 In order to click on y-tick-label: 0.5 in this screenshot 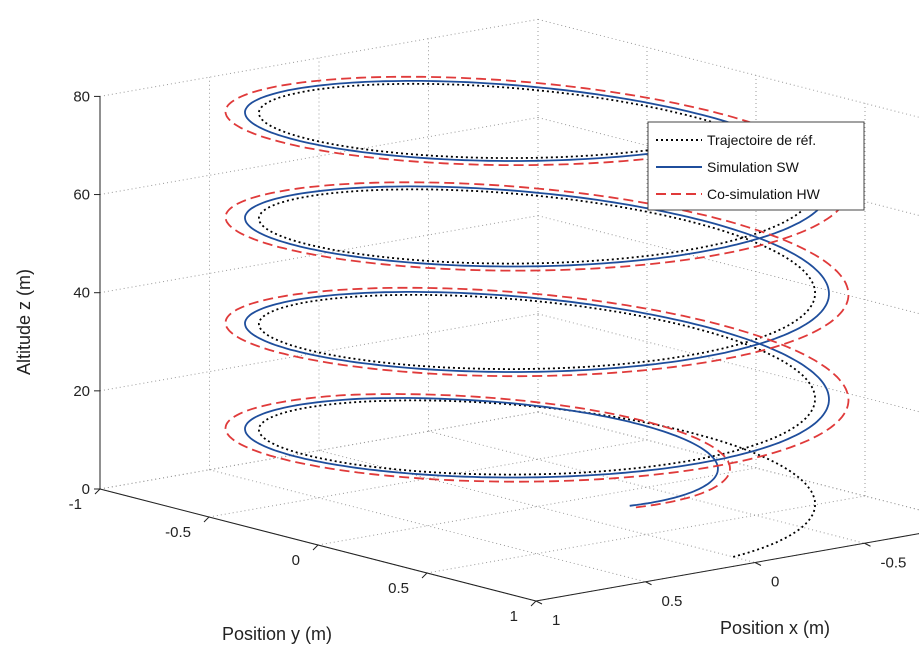, I will do `click(398, 588)`.